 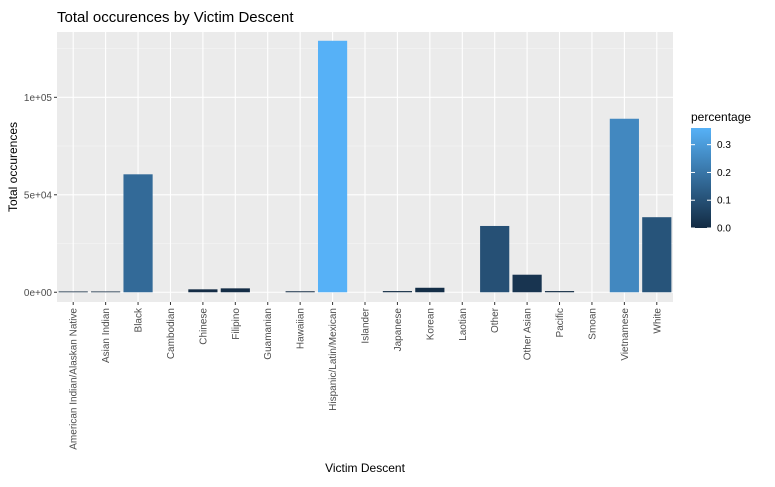 What do you see at coordinates (724, 229) in the screenshot?
I see `legend-tick-label: 0.0` at bounding box center [724, 229].